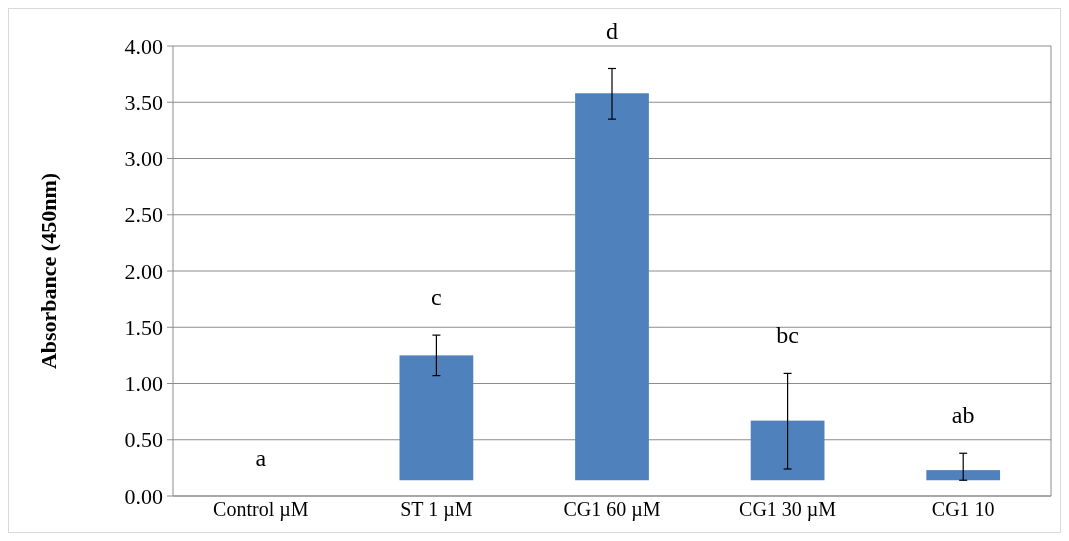 The height and width of the screenshot is (541, 1069). Describe the element at coordinates (612, 509) in the screenshot. I see `x-tick-label: CG1 60 µM` at that location.